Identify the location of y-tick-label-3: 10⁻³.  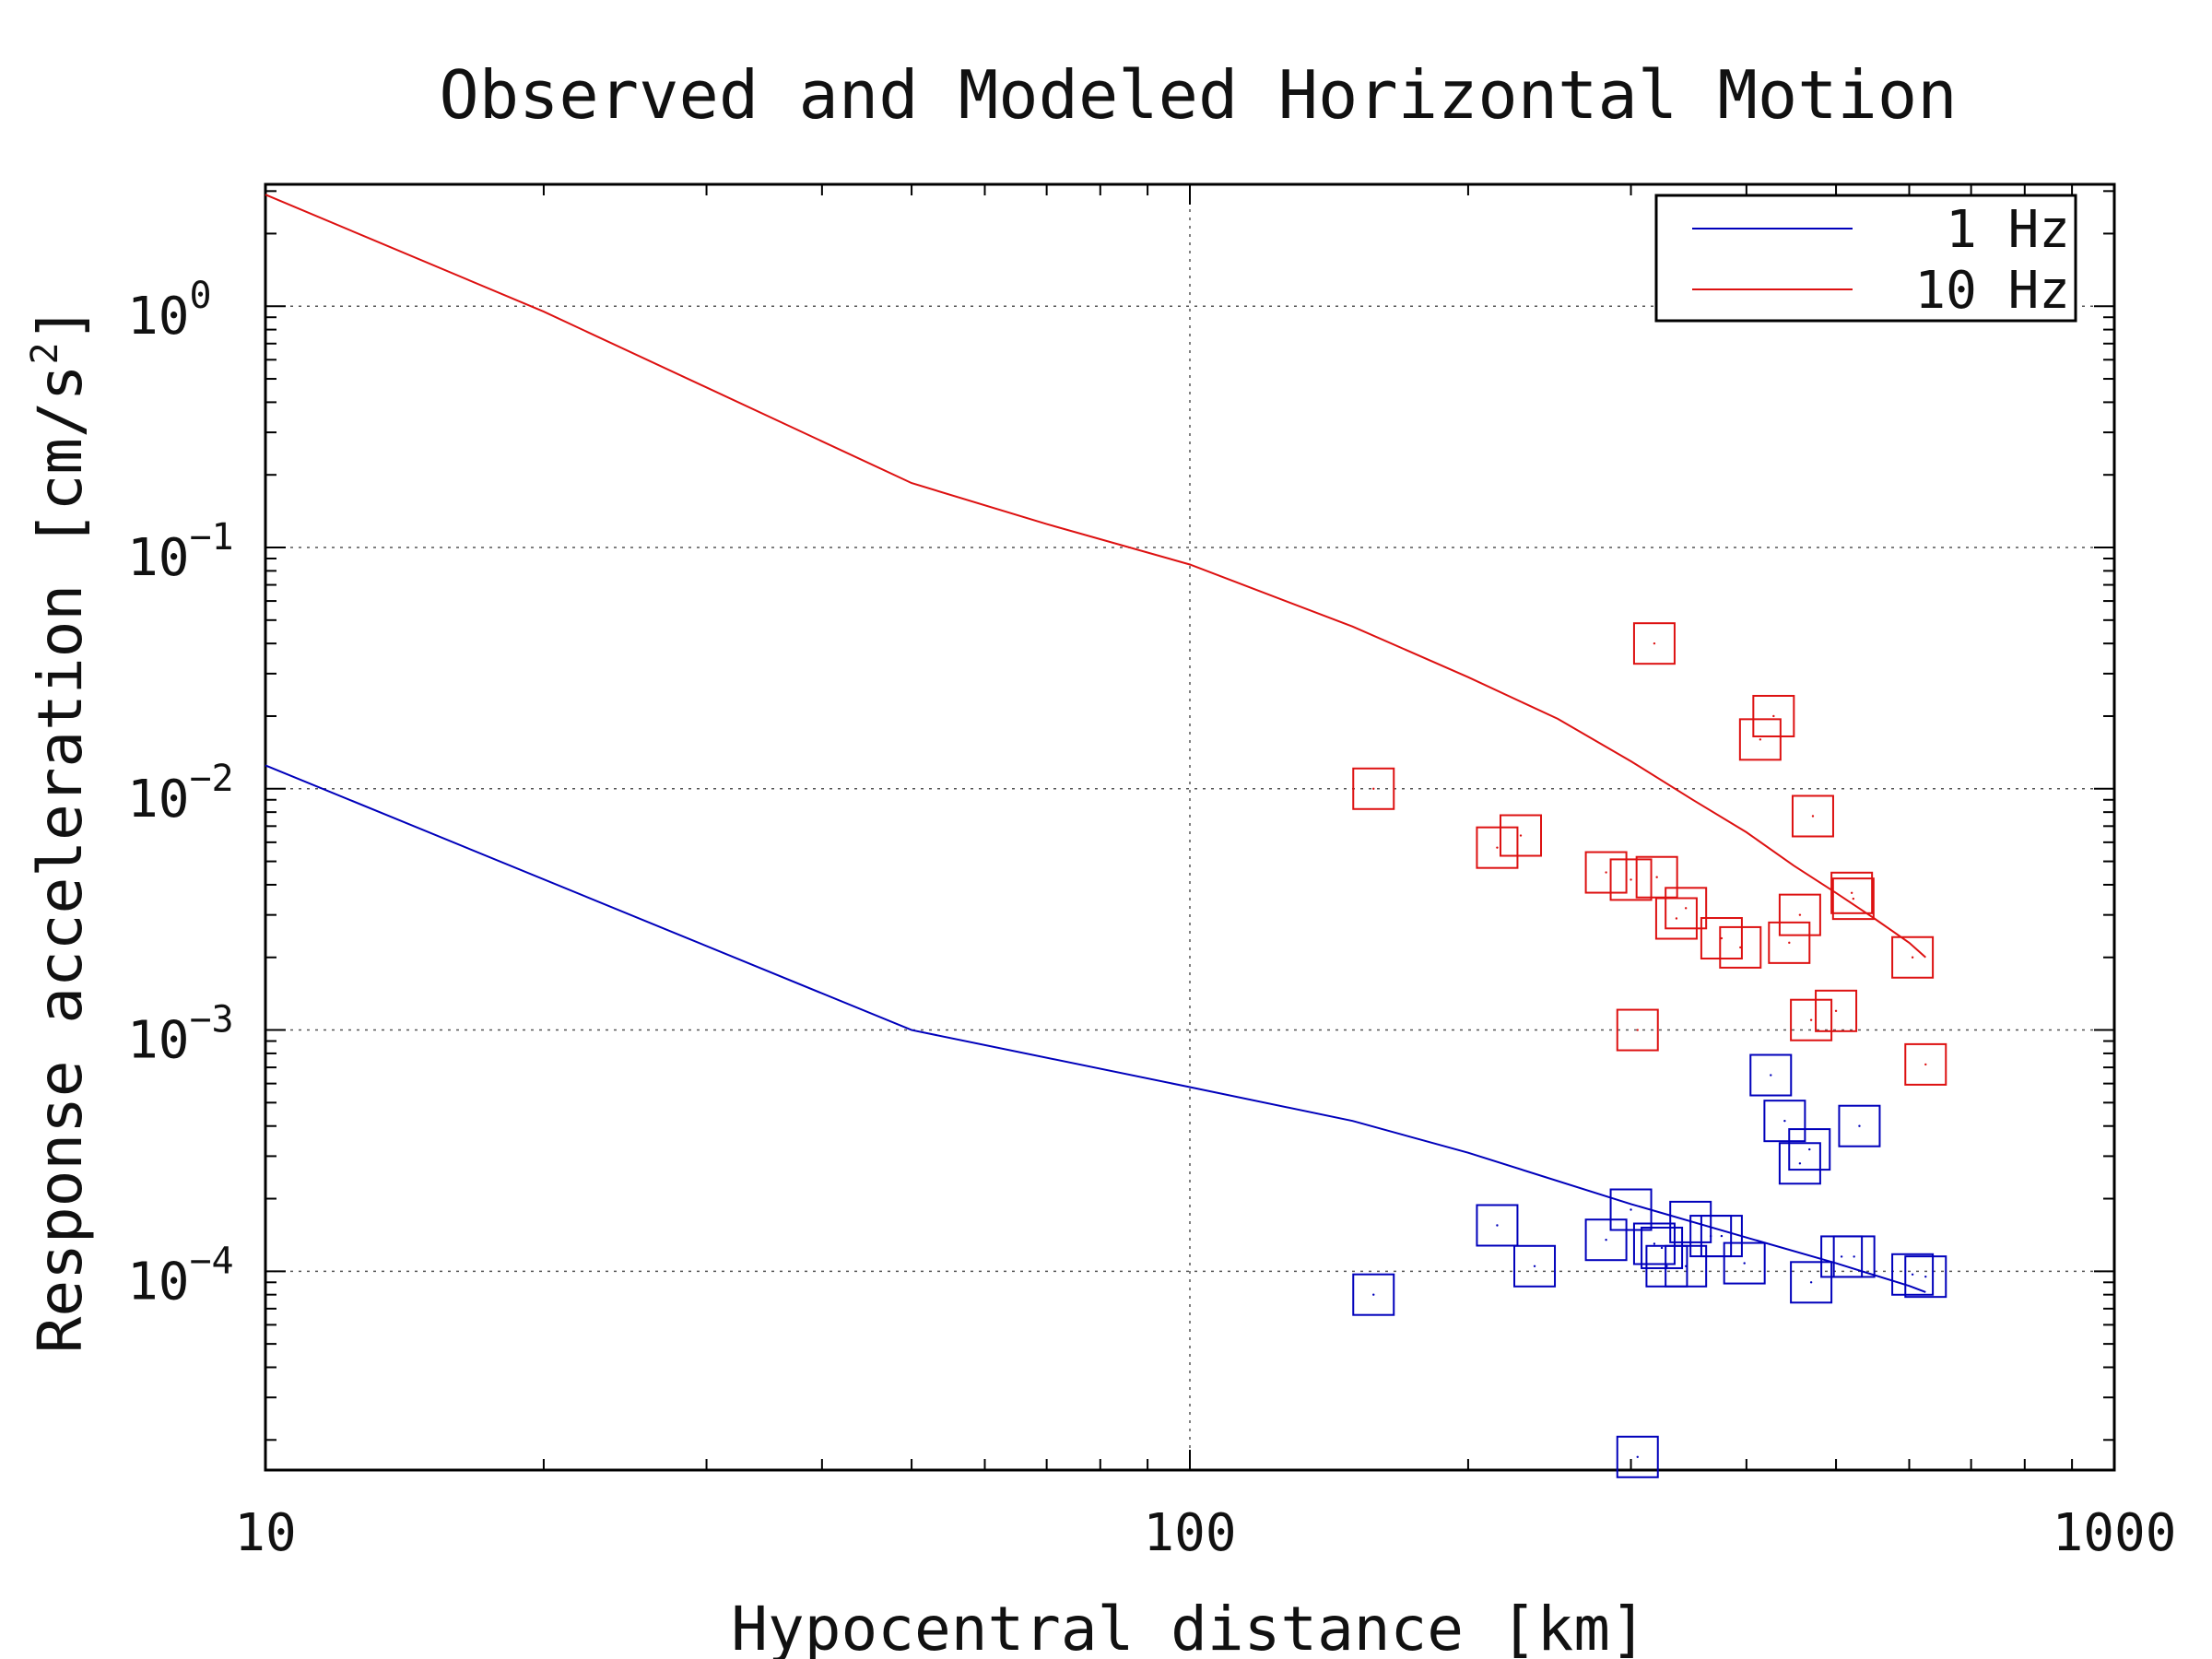
(180, 1035).